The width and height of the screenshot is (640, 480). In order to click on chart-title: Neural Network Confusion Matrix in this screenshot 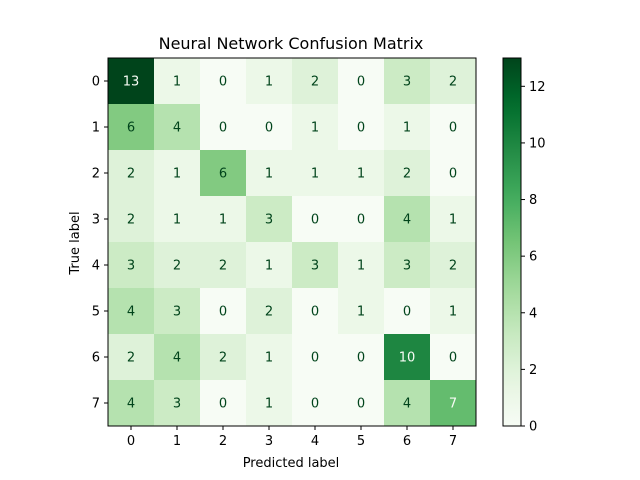, I will do `click(291, 43)`.